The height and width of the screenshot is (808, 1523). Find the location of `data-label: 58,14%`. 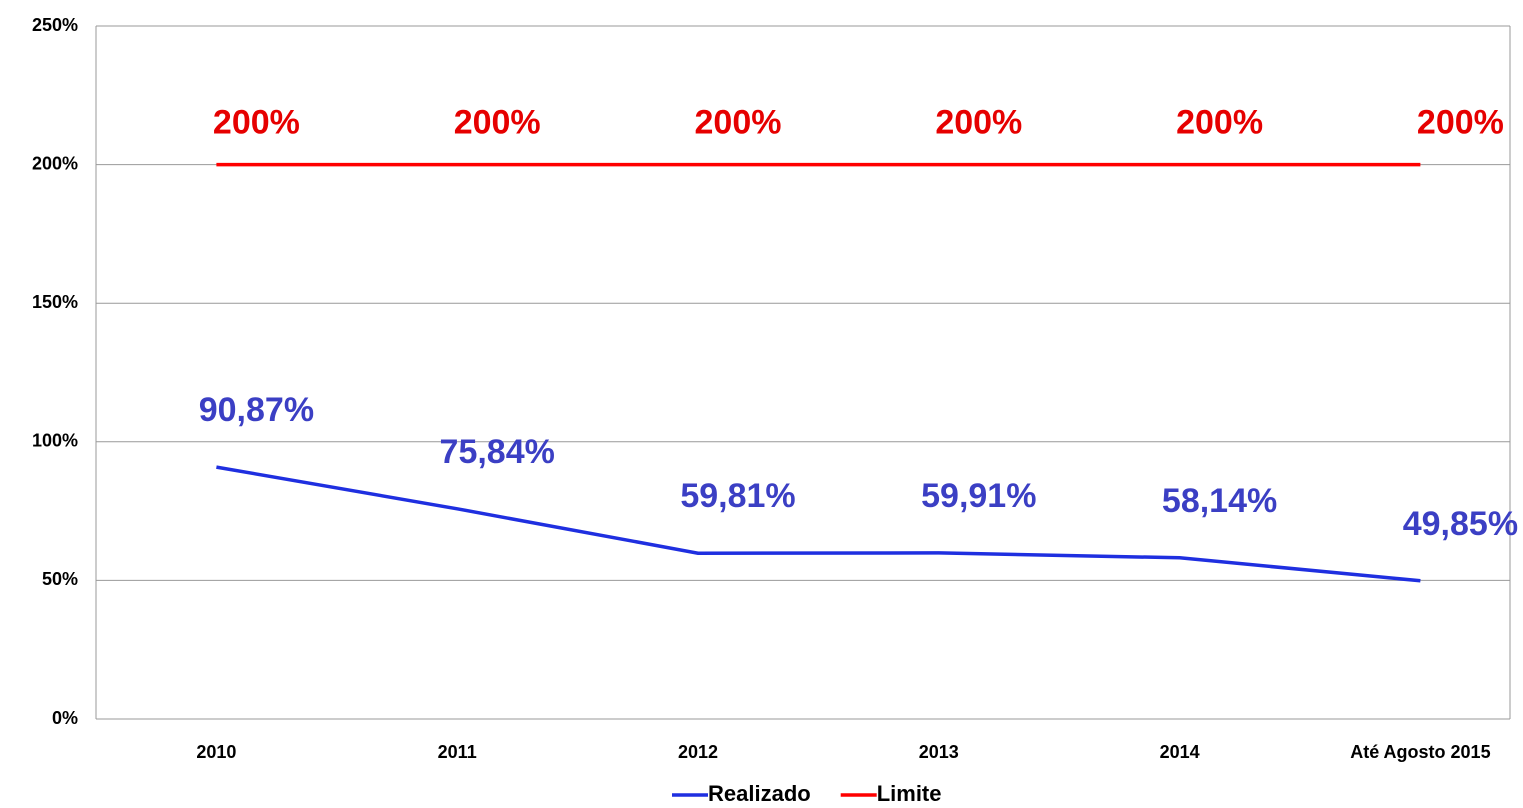

data-label: 58,14% is located at coordinates (1219, 501).